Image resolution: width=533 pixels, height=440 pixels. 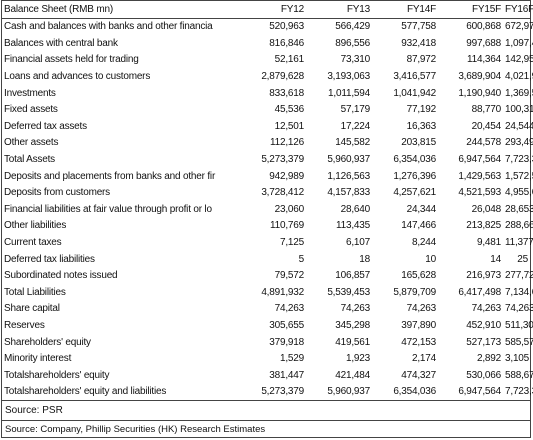 What do you see at coordinates (519, 93) in the screenshot?
I see `row-value: 1,369,580` at bounding box center [519, 93].